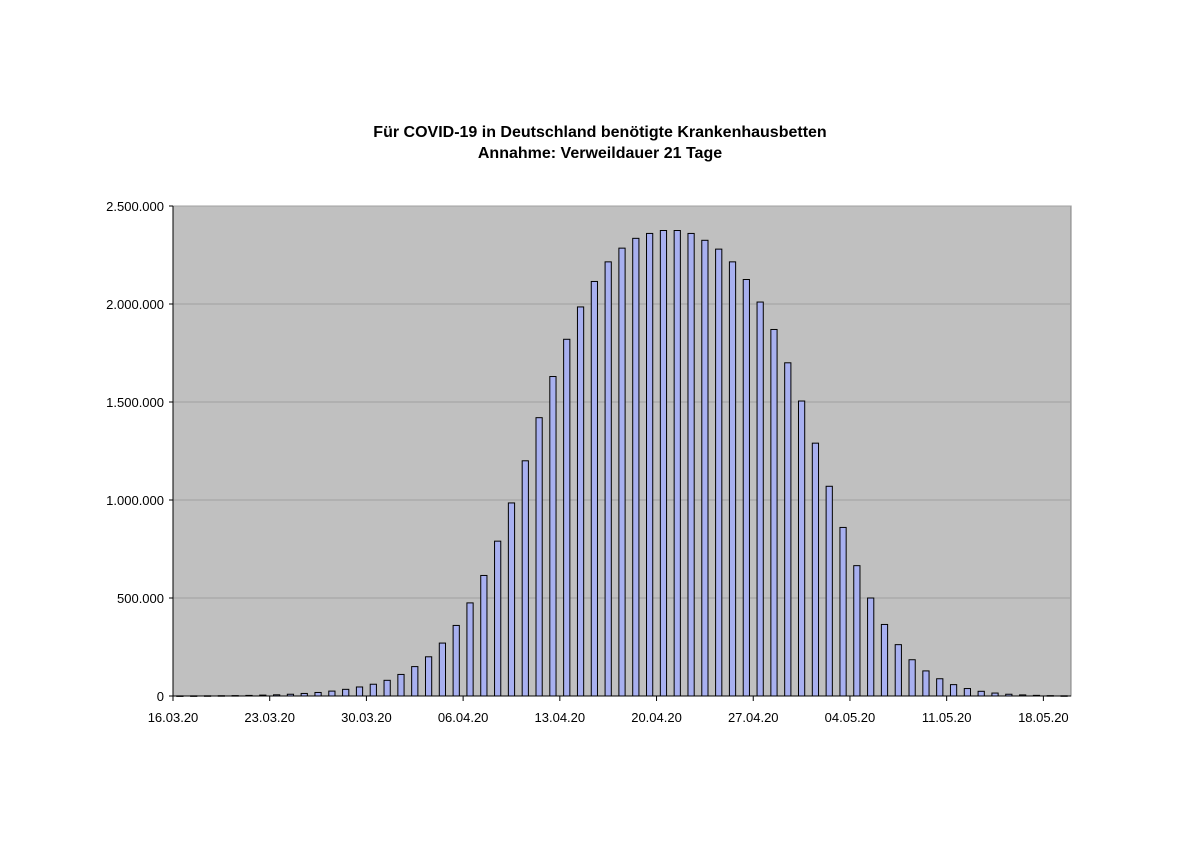 This screenshot has width=1200, height=848. Describe the element at coordinates (656, 717) in the screenshot. I see `x-tick-label: 20.04.20` at that location.